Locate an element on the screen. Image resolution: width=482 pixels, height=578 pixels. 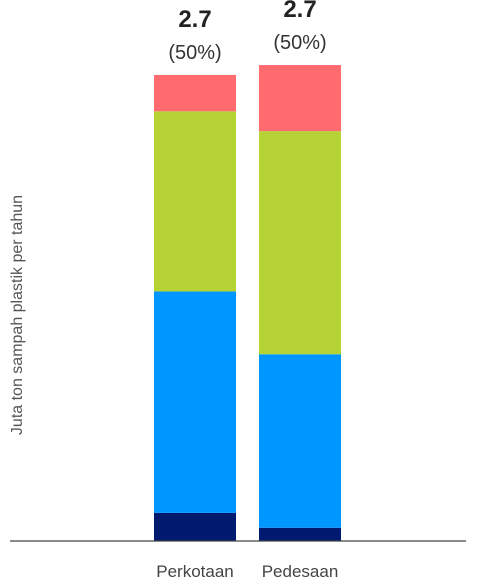
total-label-perkotaan: 2.7 is located at coordinates (194, 19).